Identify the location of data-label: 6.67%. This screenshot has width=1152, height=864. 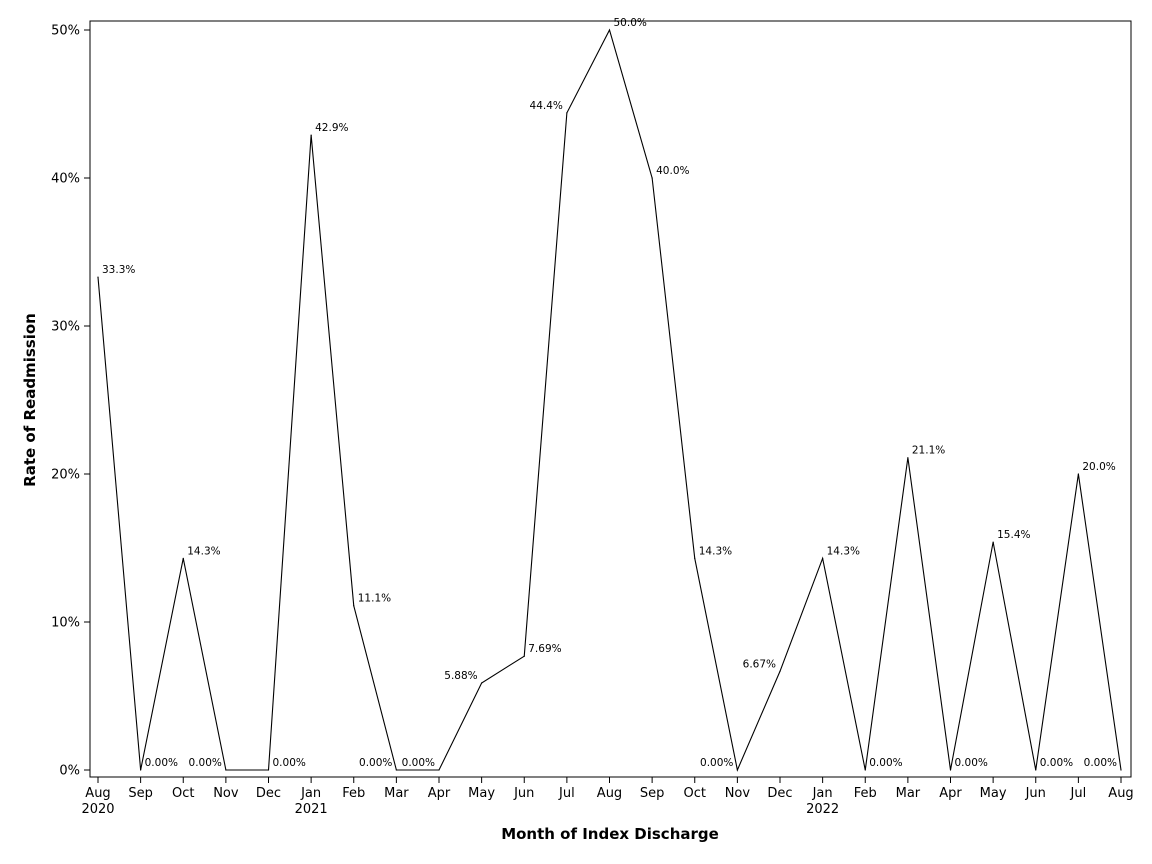
(759, 664).